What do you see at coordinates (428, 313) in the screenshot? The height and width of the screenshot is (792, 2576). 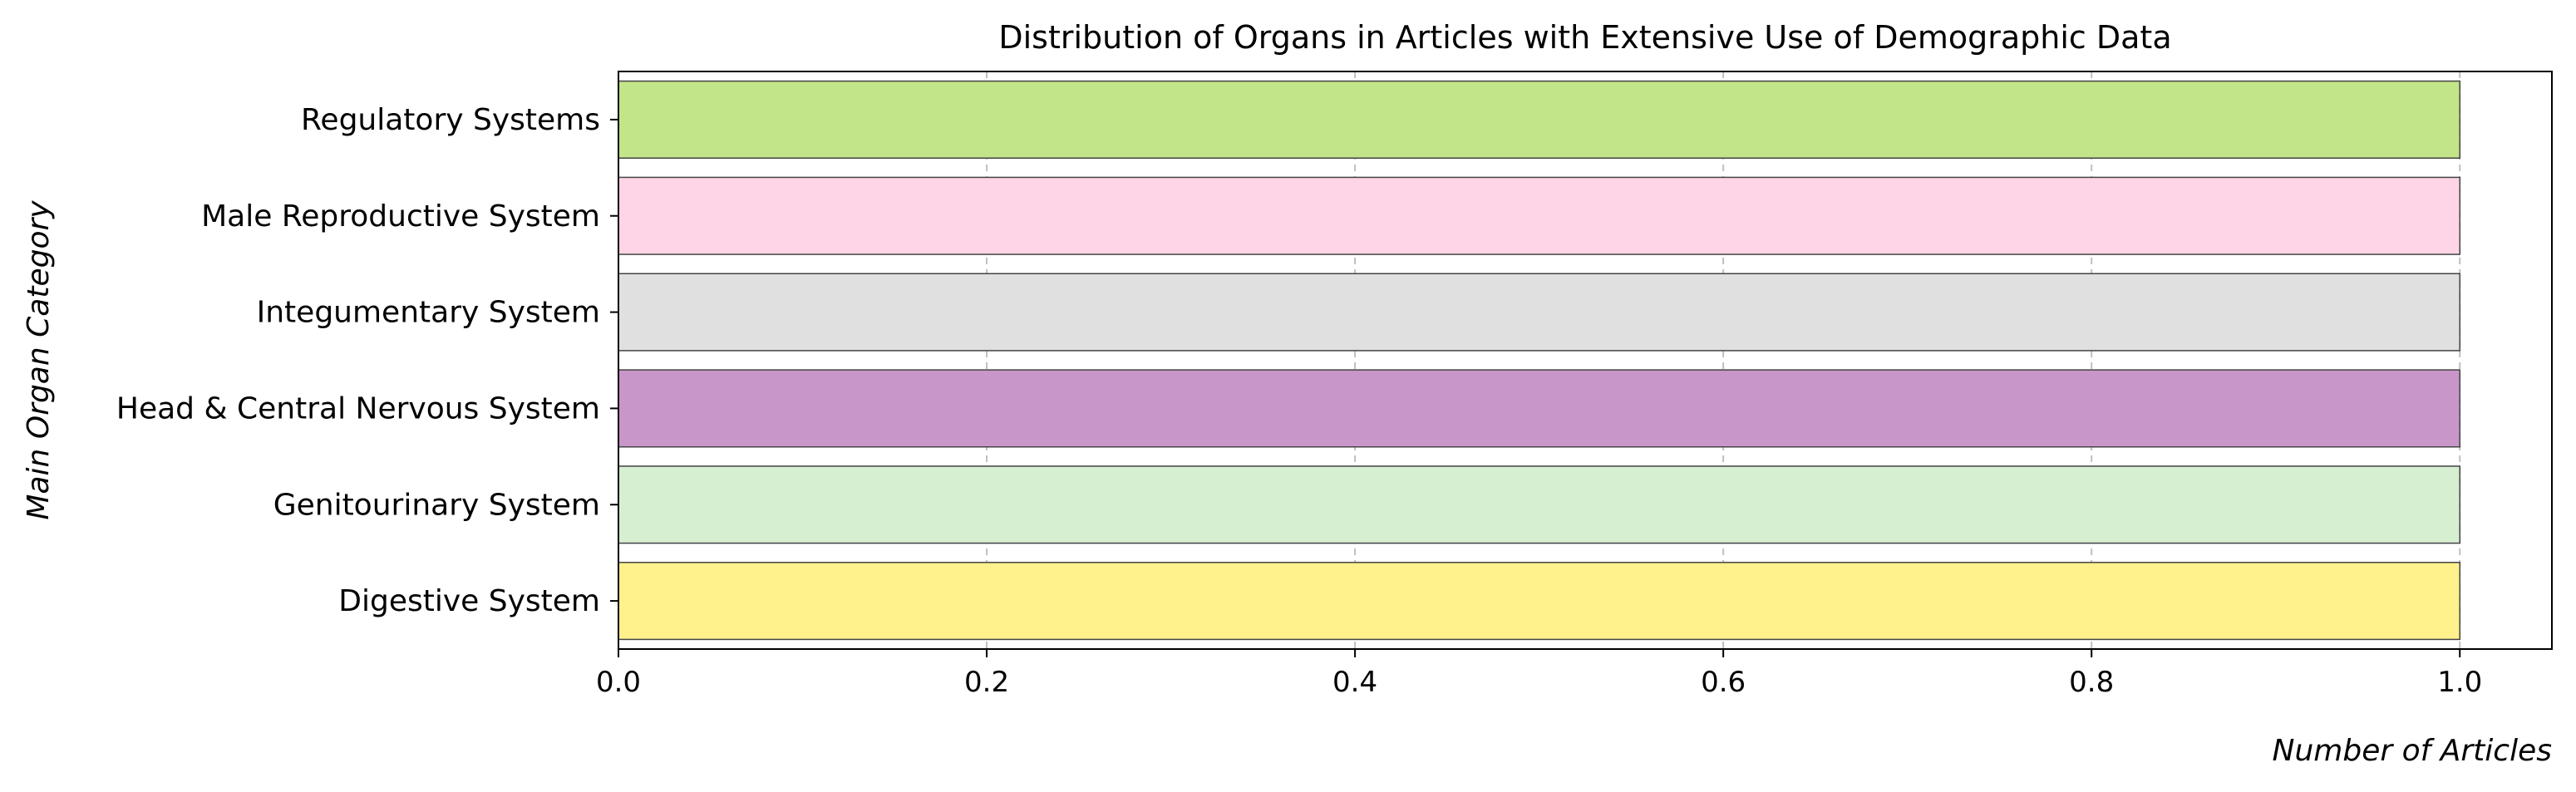 I see `y-tick-label: Integumentary System` at bounding box center [428, 313].